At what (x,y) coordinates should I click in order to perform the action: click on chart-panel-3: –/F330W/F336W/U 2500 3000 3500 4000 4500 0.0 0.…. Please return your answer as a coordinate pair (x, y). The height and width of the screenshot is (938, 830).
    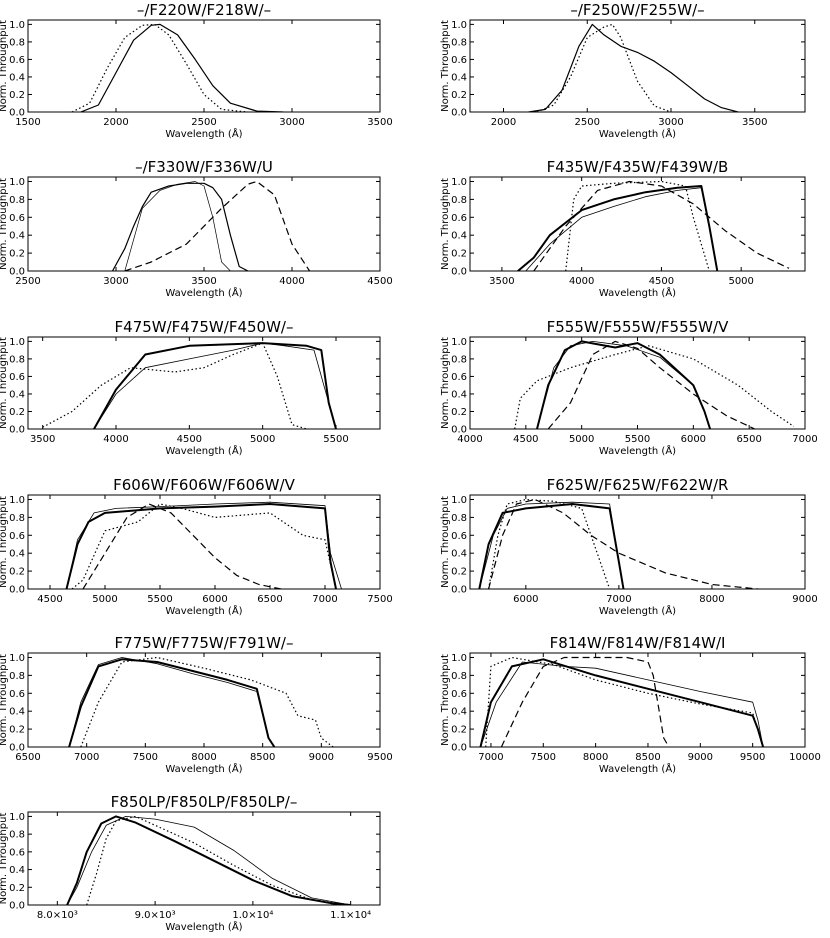
    Looking at the image, I should click on (196, 228).